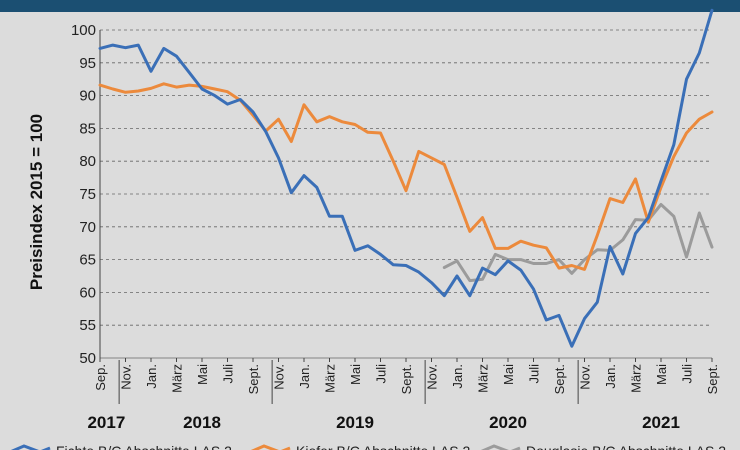 Image resolution: width=740 pixels, height=450 pixels. Describe the element at coordinates (87, 96) in the screenshot. I see `y-tick-label: 90` at that location.